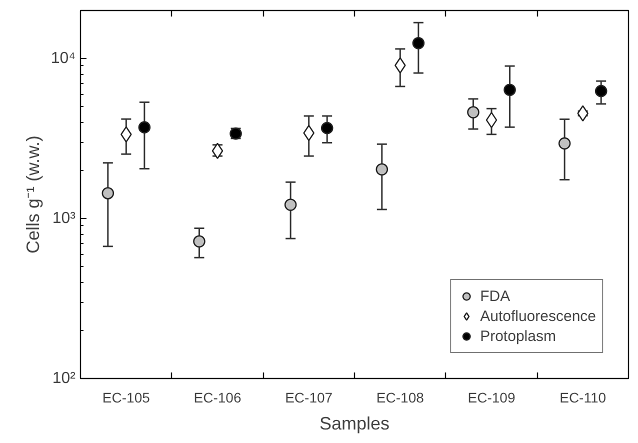 This screenshot has width=638, height=443. What do you see at coordinates (518, 336) in the screenshot?
I see `legend-label: Protoplasm` at bounding box center [518, 336].